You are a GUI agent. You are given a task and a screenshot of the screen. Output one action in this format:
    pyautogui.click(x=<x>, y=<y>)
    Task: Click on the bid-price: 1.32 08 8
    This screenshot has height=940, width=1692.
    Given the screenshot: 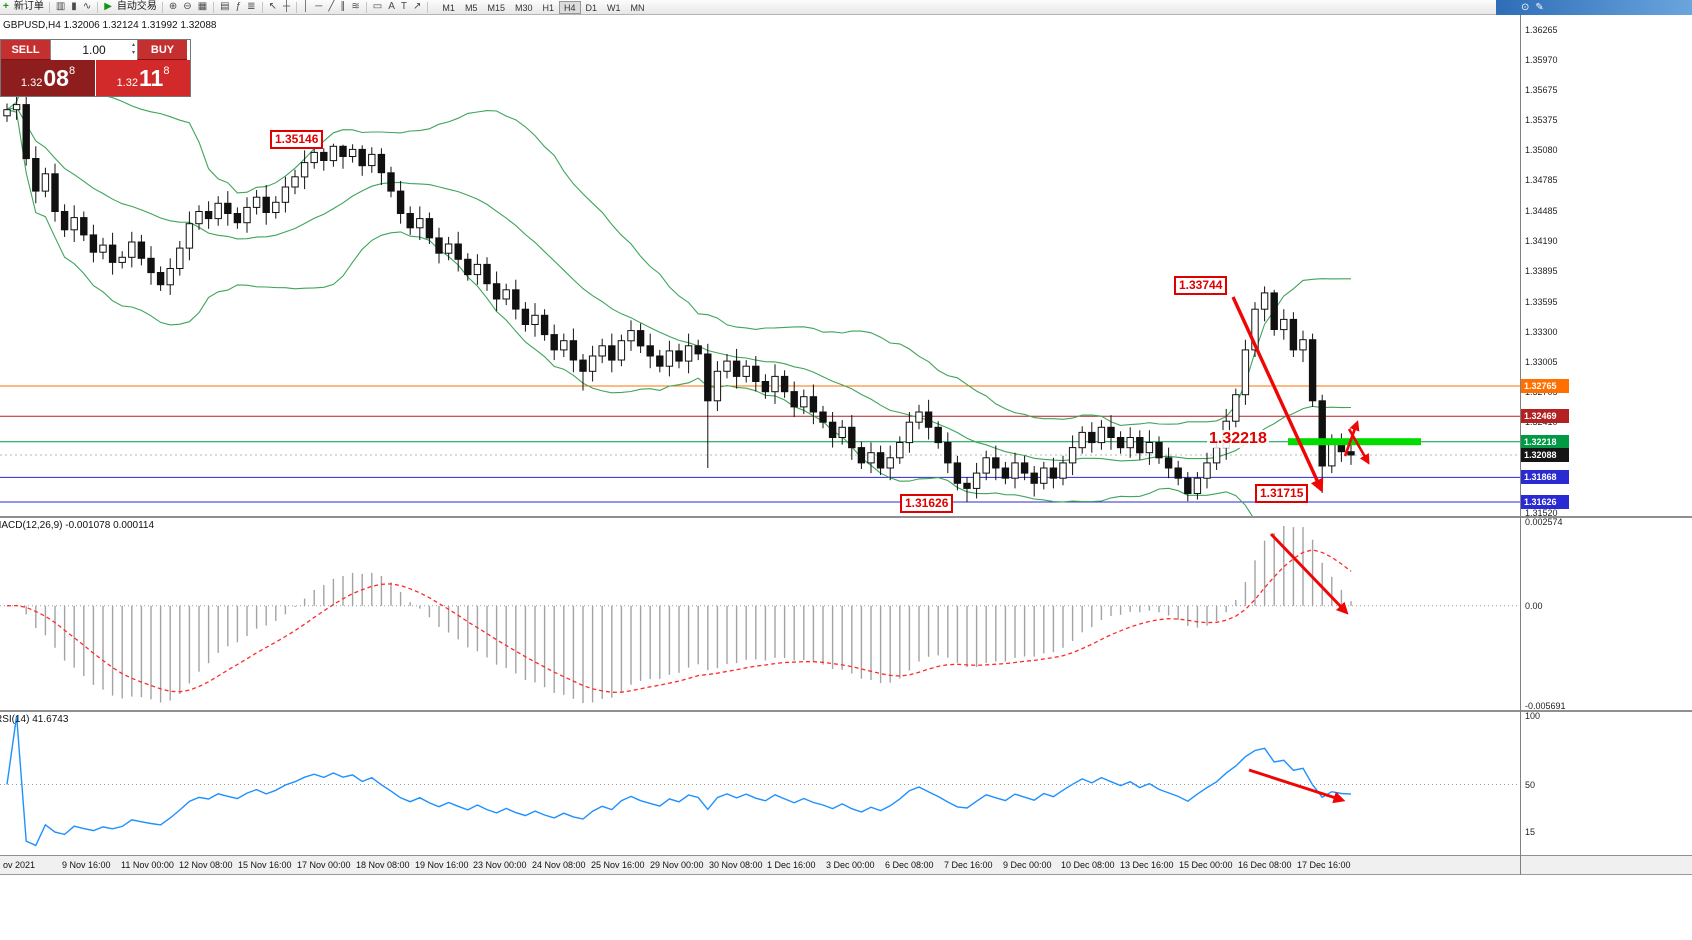 What is the action you would take?
    pyautogui.click(x=48, y=78)
    